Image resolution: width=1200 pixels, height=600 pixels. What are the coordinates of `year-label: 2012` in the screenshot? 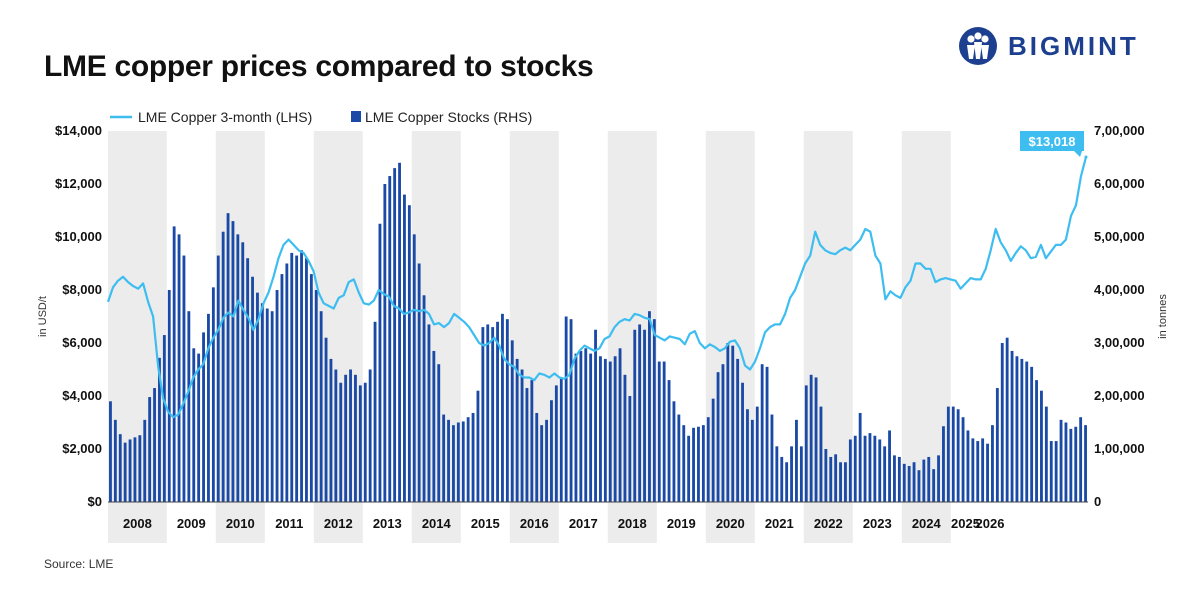 It's located at (338, 523).